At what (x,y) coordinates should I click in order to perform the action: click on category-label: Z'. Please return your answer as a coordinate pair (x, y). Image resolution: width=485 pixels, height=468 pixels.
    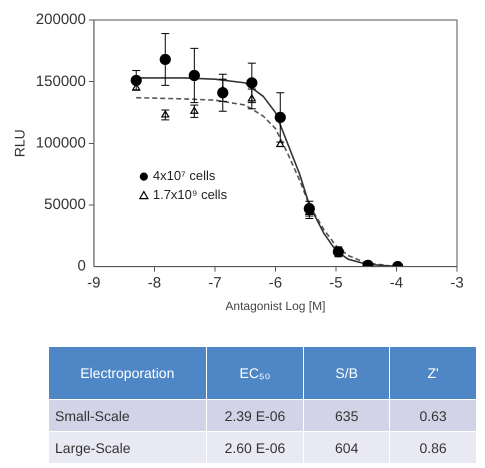
    Looking at the image, I should click on (433, 373).